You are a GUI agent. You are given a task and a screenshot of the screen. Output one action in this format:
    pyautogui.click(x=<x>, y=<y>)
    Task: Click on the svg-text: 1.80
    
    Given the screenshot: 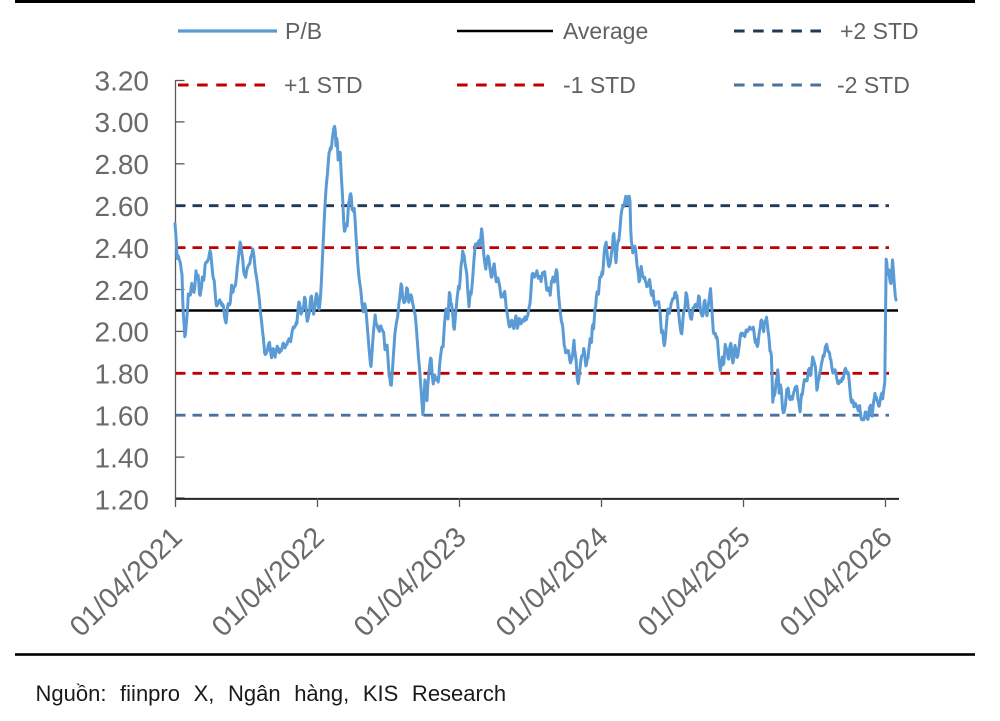 What is the action you would take?
    pyautogui.click(x=122, y=374)
    